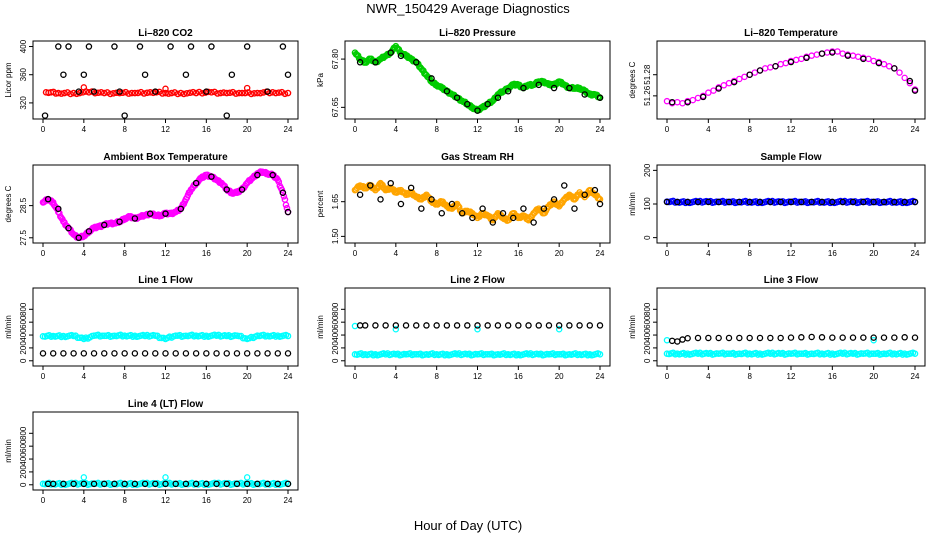 This screenshot has width=936, height=540. I want to click on y-tick-label: 200, so click(647, 170).